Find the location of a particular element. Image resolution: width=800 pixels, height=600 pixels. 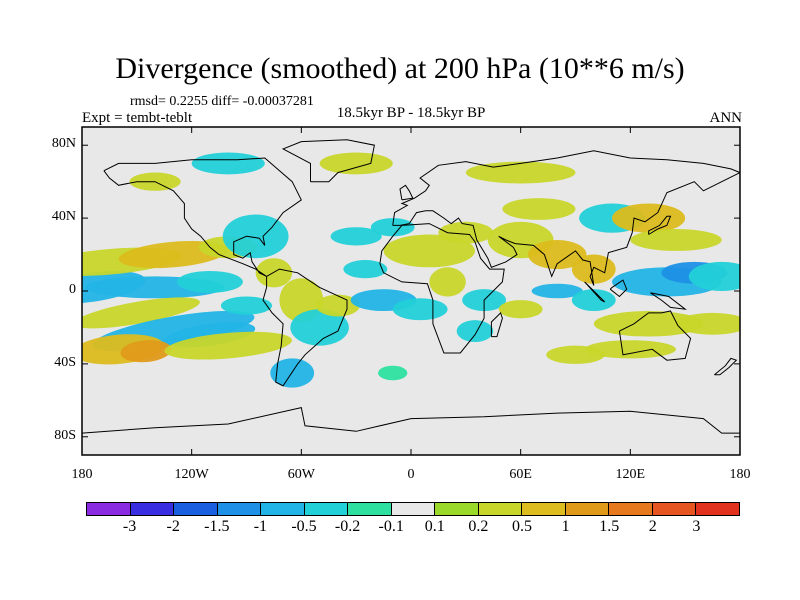

colorbar-label: 2 is located at coordinates (652, 526).